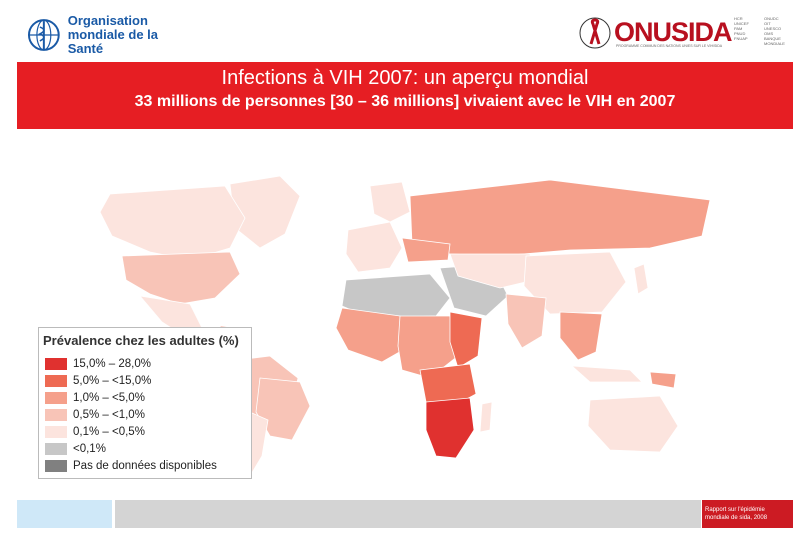 This screenshot has height=540, width=810. What do you see at coordinates (738, 18) in the screenshot?
I see `sponsor-name: HCR` at bounding box center [738, 18].